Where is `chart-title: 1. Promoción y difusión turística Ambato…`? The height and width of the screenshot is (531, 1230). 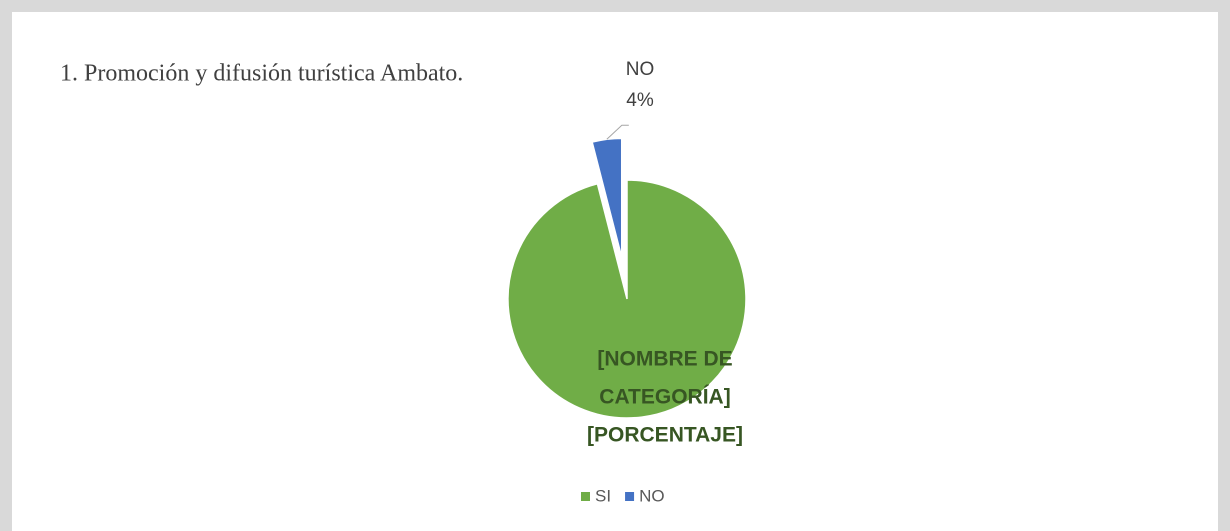
chart-title: 1. Promoción y difusión turística Ambato… is located at coordinates (261, 74).